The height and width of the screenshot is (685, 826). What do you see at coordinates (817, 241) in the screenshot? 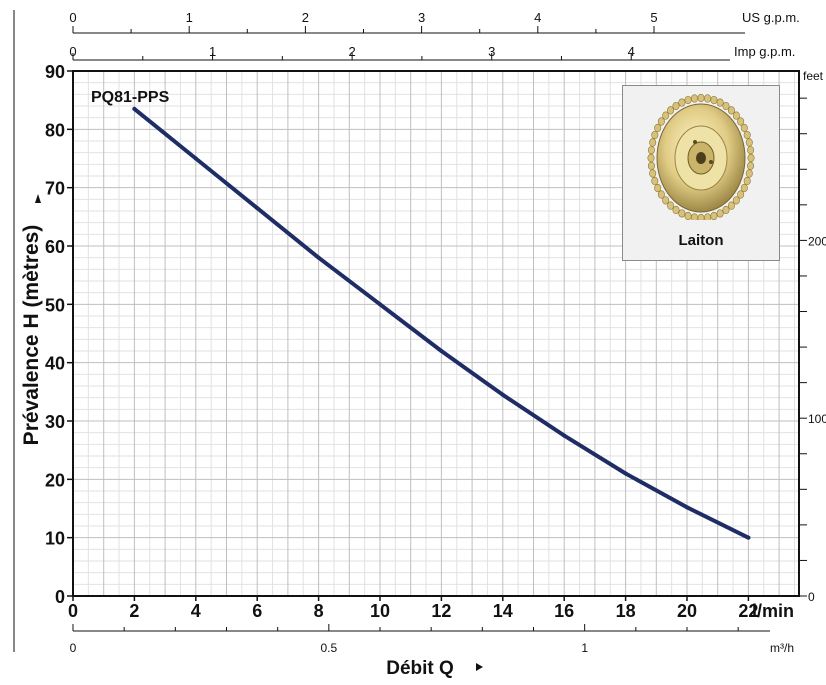
I see `feet-tick-label: 200` at bounding box center [817, 241].